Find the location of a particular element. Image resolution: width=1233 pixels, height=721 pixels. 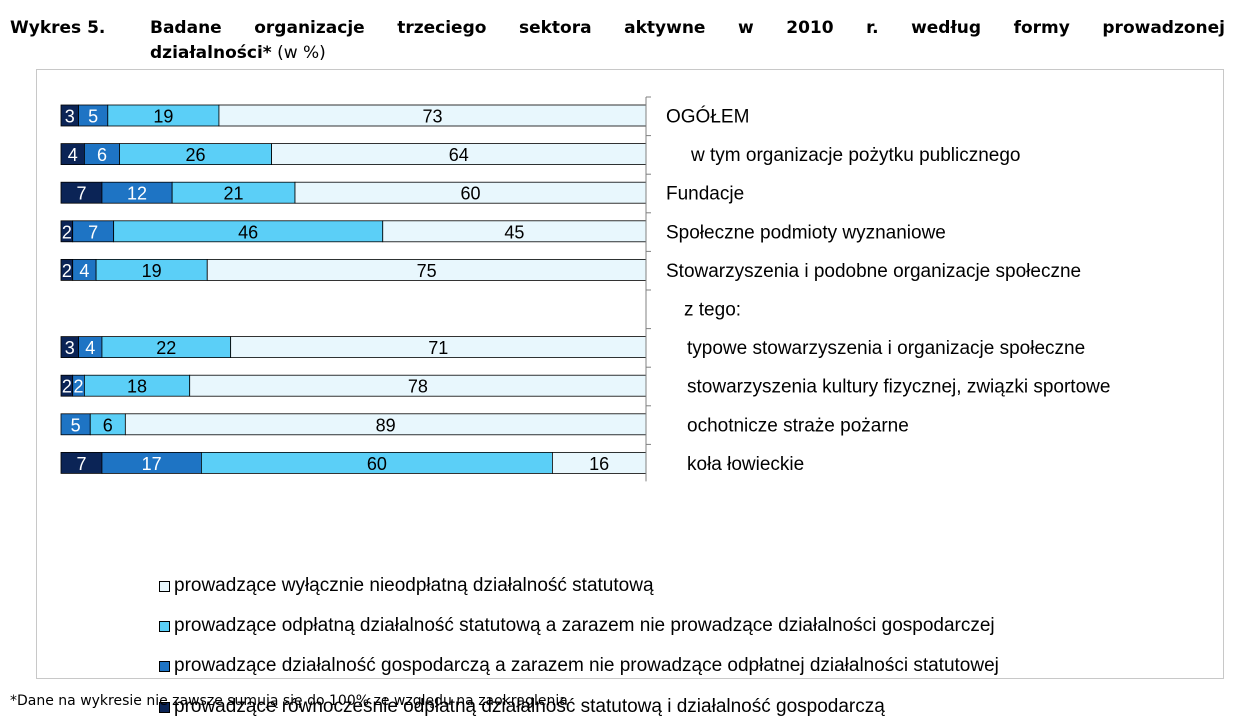

data-label: 18 is located at coordinates (137, 387).